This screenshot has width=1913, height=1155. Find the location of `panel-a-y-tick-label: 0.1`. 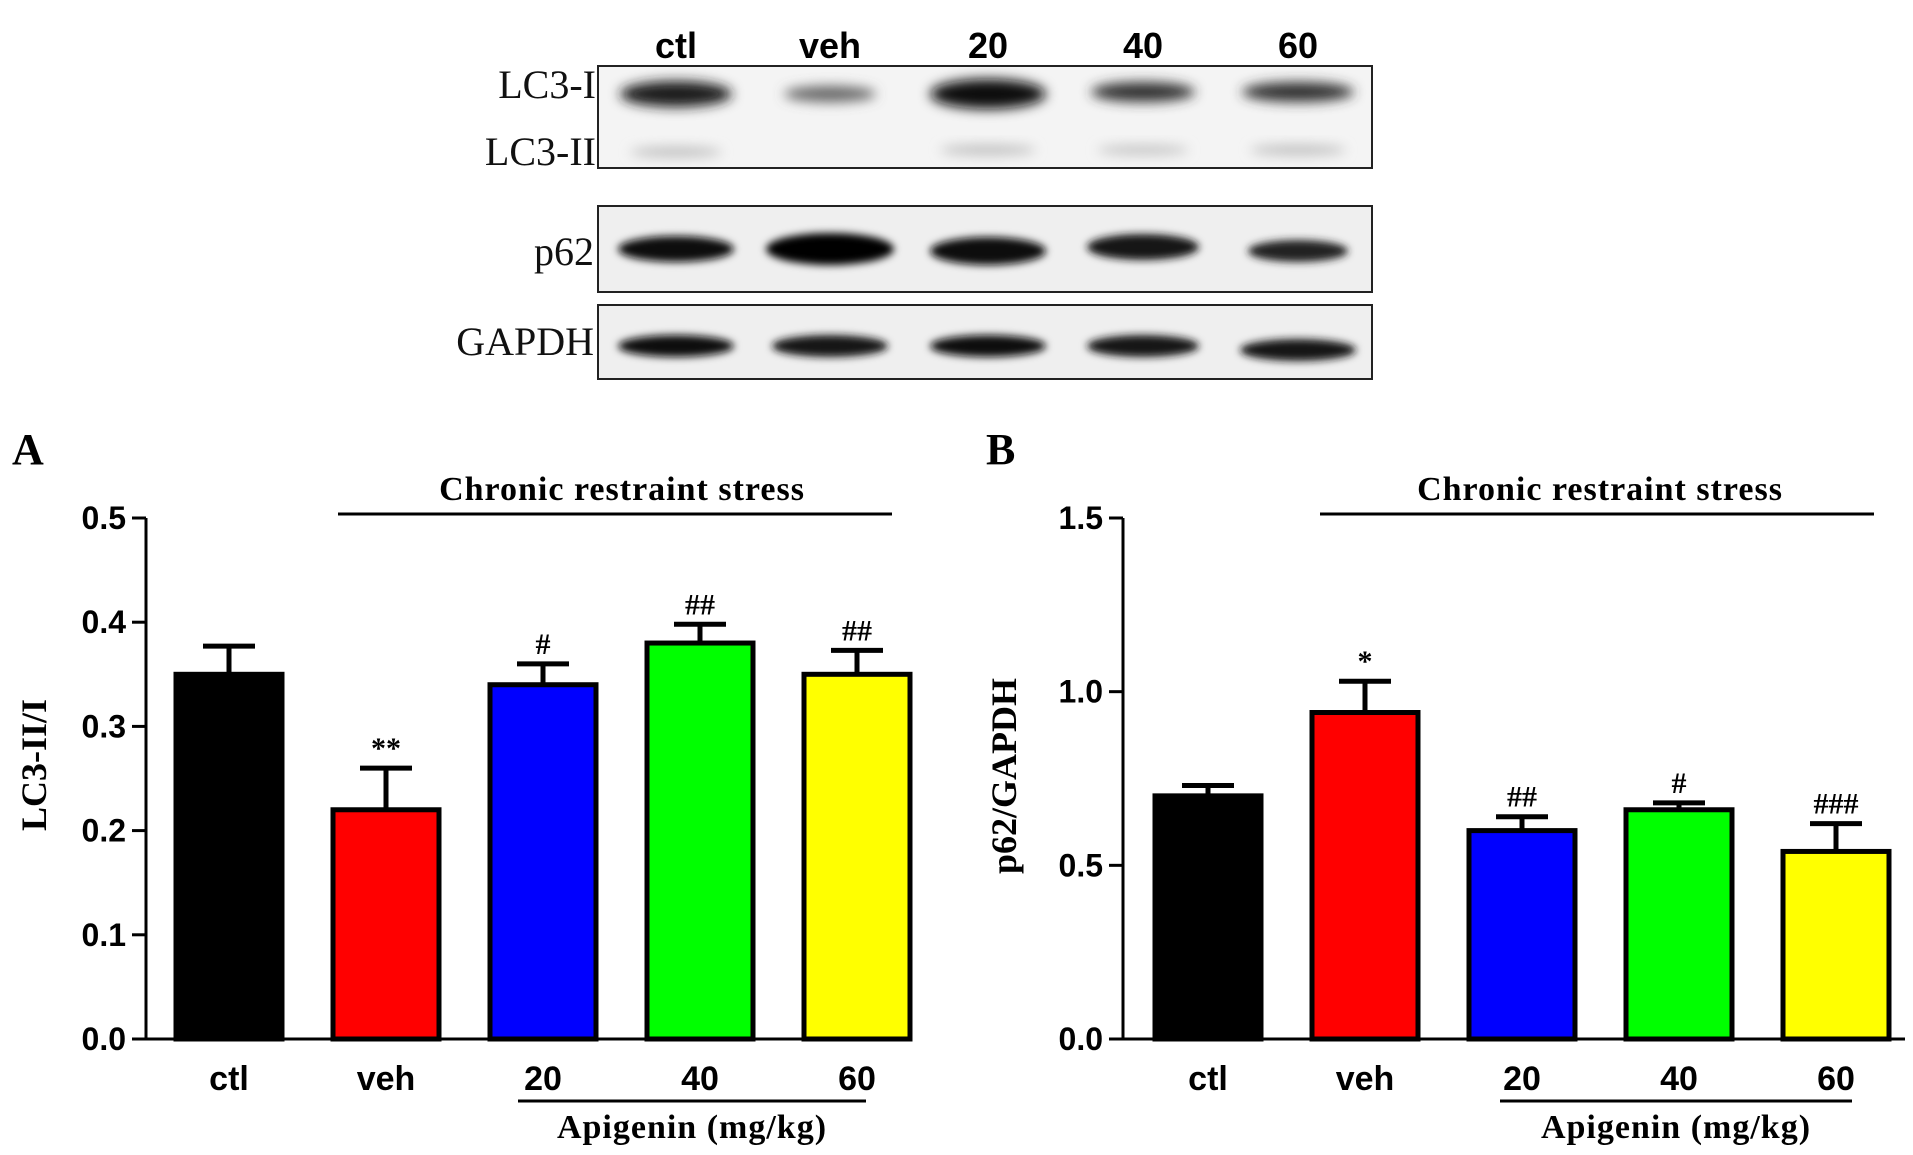

panel-a-y-tick-label: 0.1 is located at coordinates (104, 935).